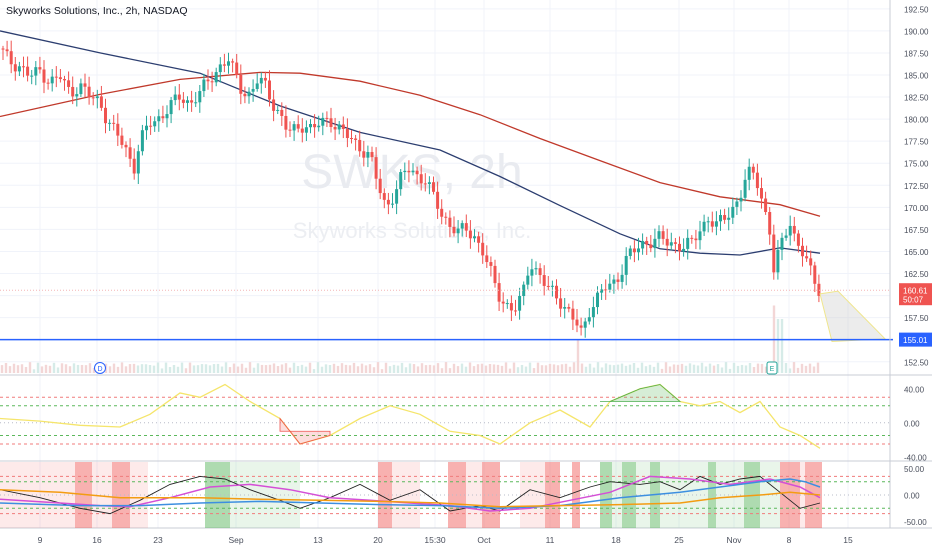  Describe the element at coordinates (916, 120) in the screenshot. I see `y-tick-label: 180.00` at that location.